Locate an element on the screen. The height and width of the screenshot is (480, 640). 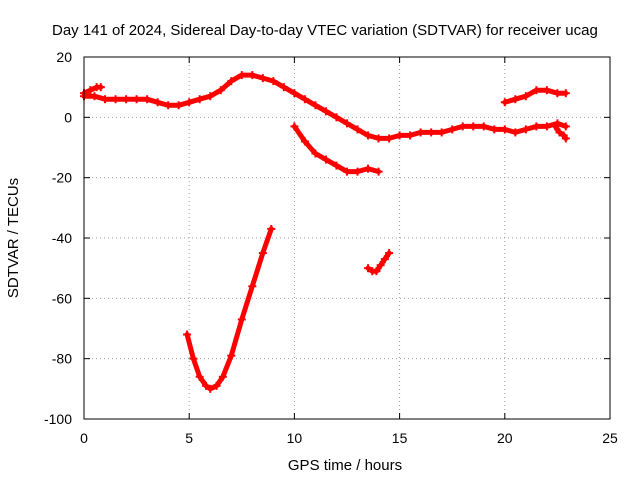
y-tick-labels: -100 -80 -60 -40 -20 0 20 is located at coordinates (58, 238).